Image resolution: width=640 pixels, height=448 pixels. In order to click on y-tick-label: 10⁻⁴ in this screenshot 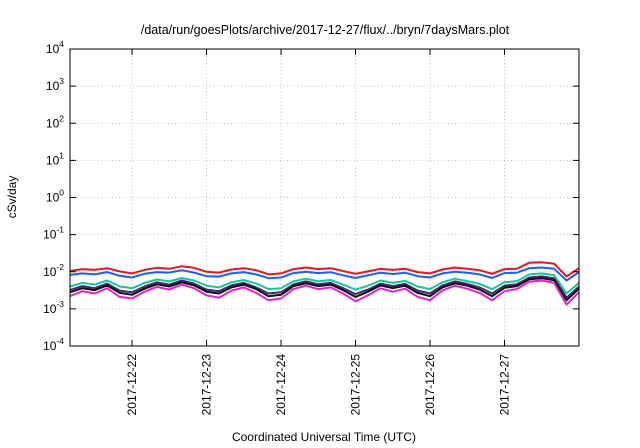, I will do `click(53, 344)`.